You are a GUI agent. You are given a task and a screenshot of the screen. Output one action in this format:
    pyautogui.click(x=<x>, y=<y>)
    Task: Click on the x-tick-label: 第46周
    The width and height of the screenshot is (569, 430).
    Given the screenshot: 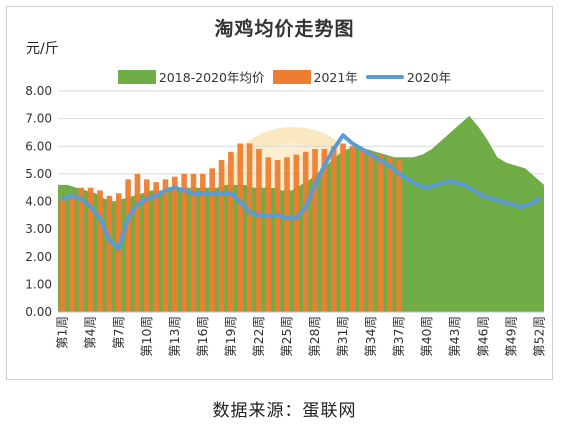 What is the action you would take?
    pyautogui.click(x=482, y=336)
    